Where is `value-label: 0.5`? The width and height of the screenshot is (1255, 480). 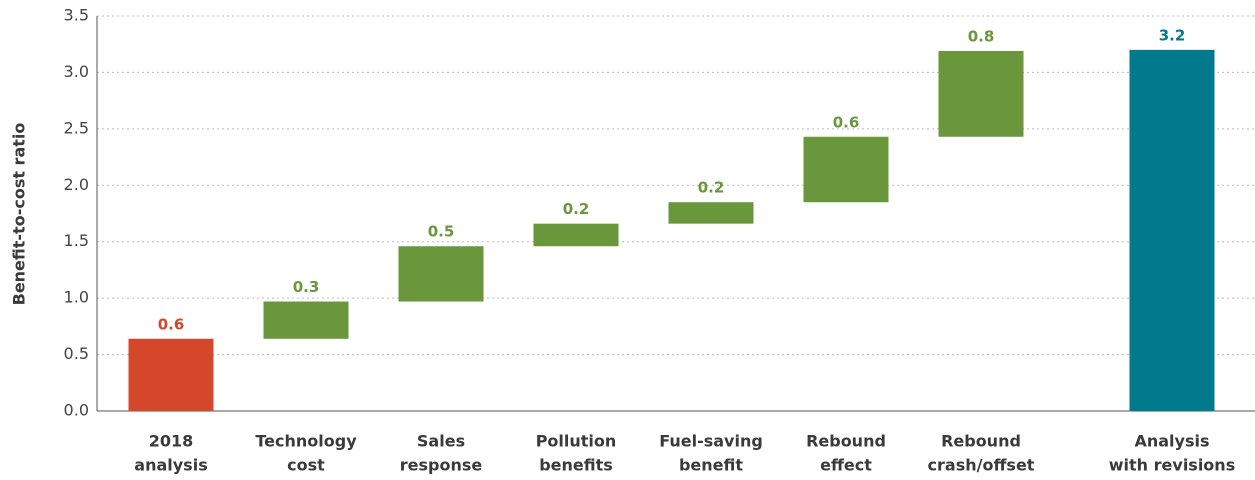 value-label: 0.5 is located at coordinates (441, 232).